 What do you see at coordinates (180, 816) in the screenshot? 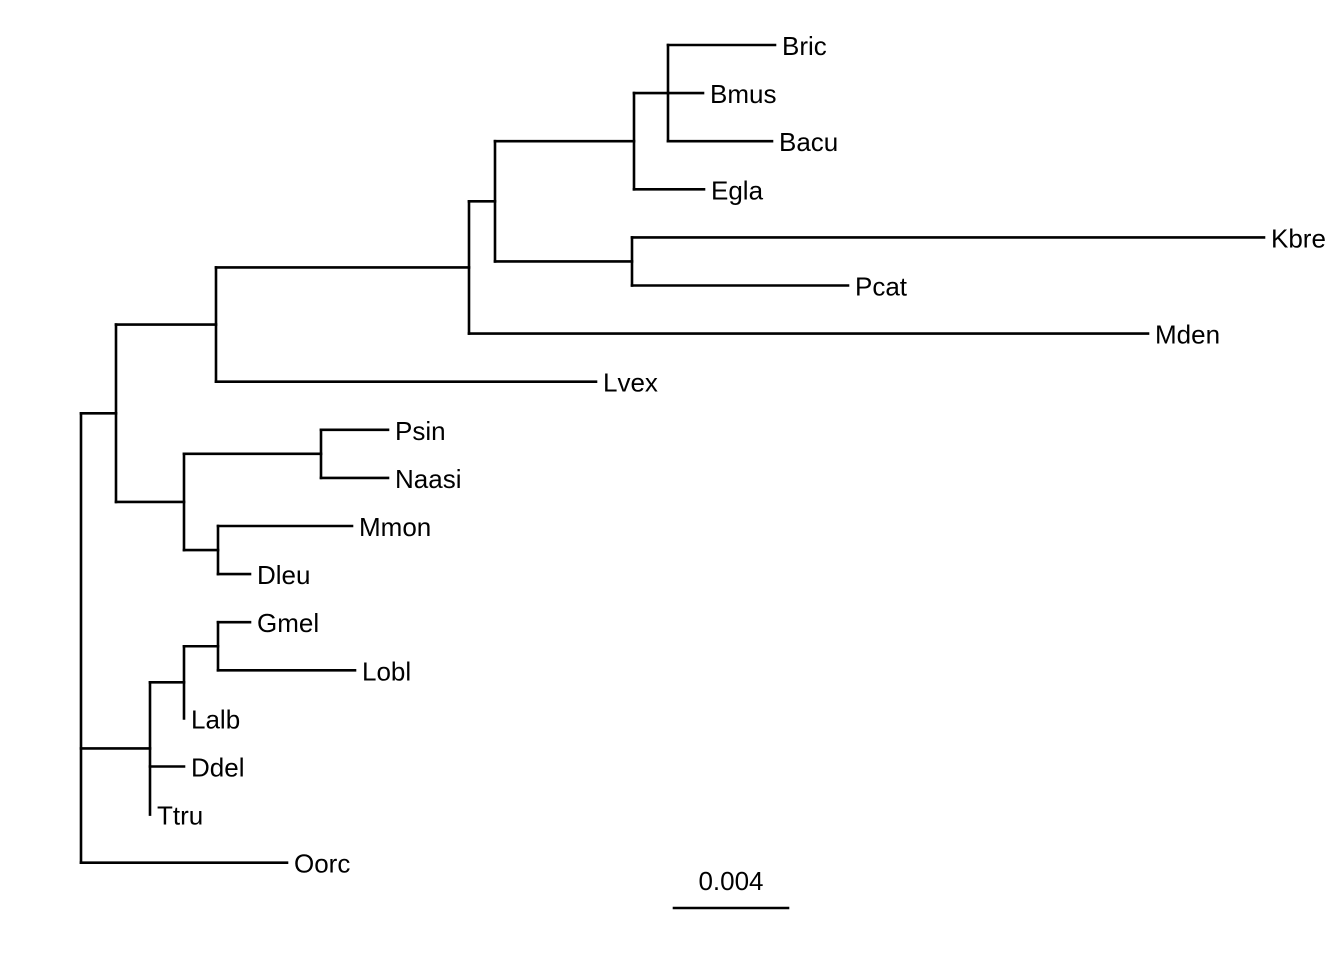
I see `tip-label-ttru: Ttru` at bounding box center [180, 816].